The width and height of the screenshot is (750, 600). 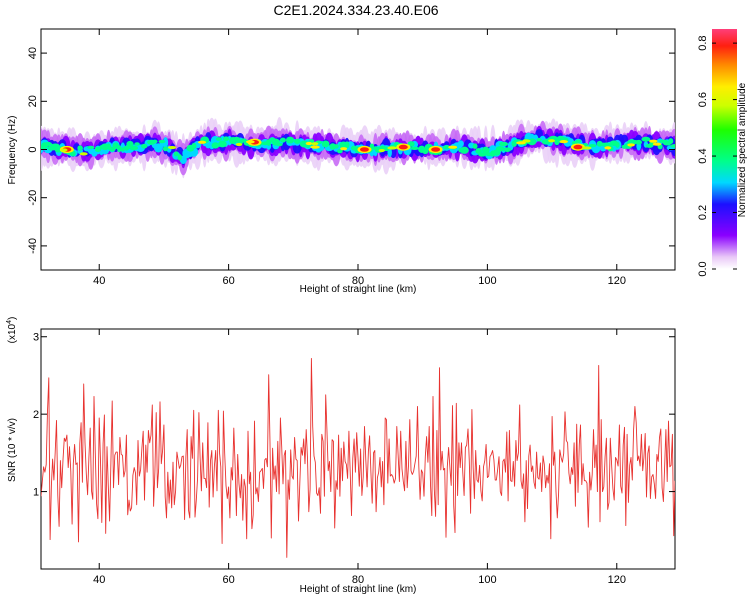 What do you see at coordinates (12, 450) in the screenshot?
I see `snr-y-label: SNR (10 * v/v)` at bounding box center [12, 450].